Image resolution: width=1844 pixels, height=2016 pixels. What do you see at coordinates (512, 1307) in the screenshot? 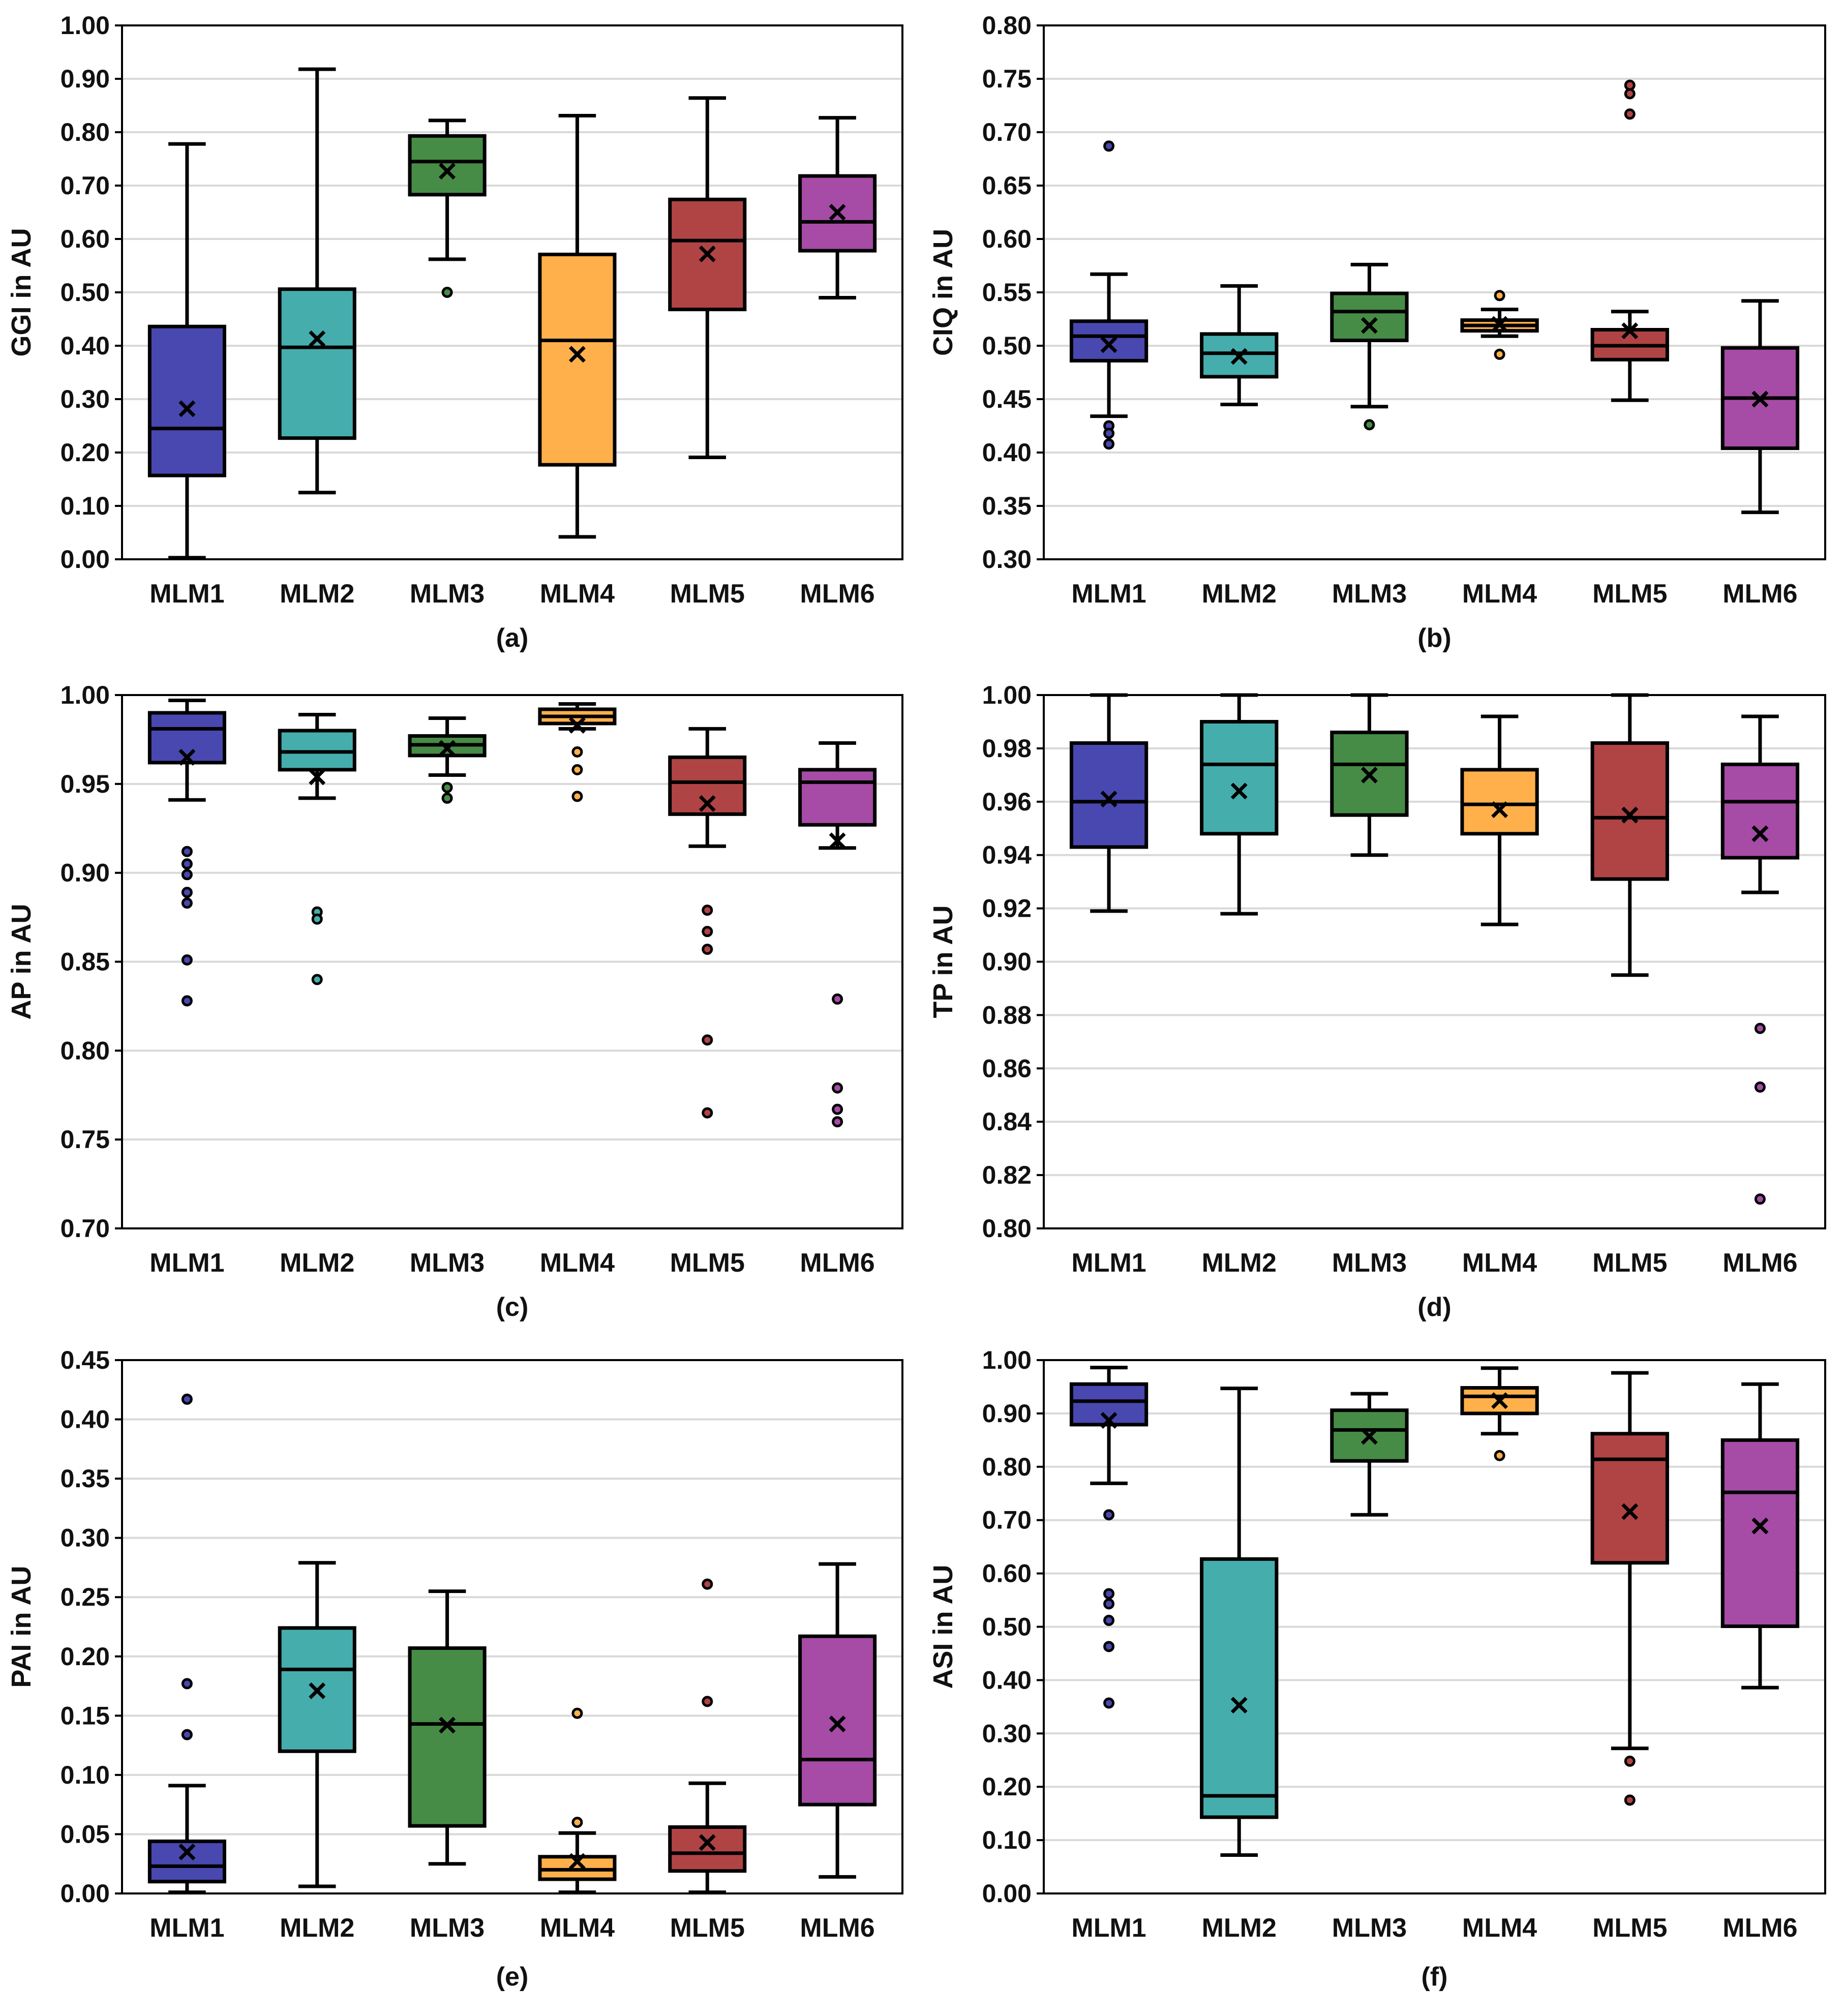
I see `panel-label: (c)` at bounding box center [512, 1307].